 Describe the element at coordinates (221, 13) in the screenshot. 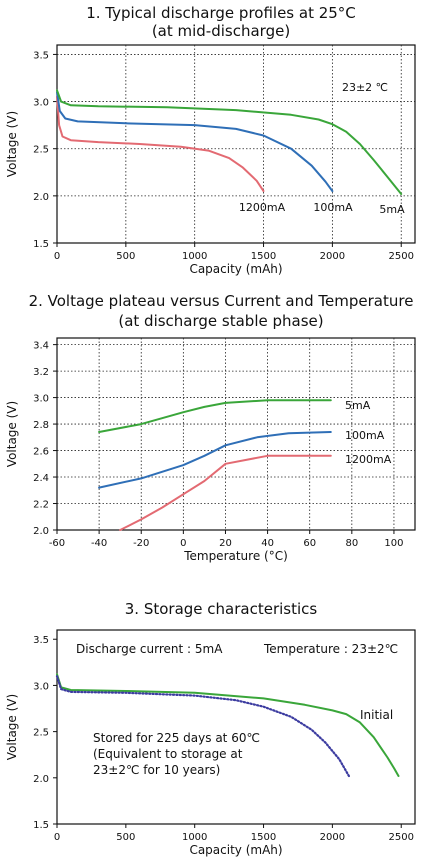

I see `chart1-title: 1. Typical discharge profiles at 25°C` at that location.